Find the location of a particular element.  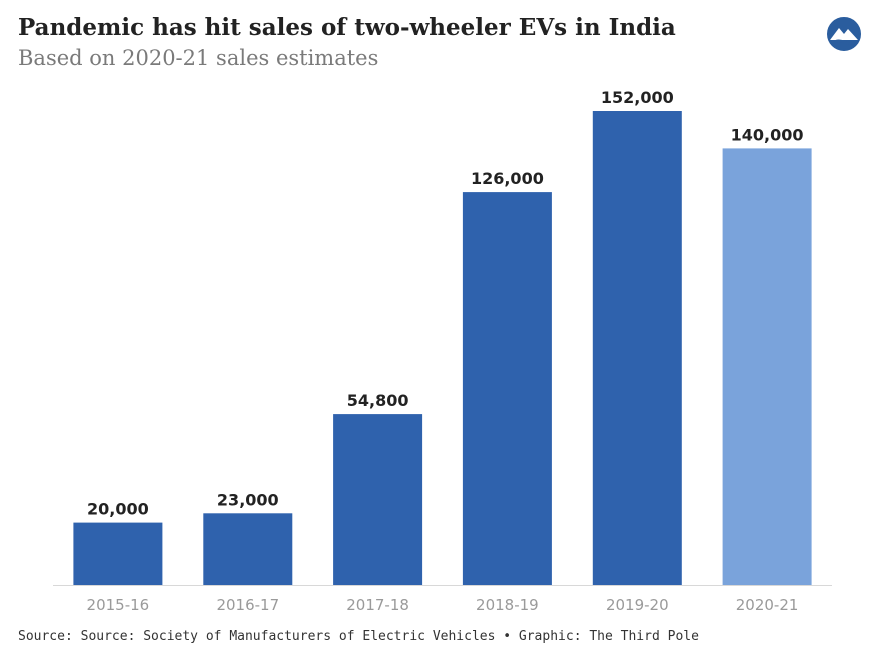

value-label-2020-21: 140,000 is located at coordinates (767, 134).